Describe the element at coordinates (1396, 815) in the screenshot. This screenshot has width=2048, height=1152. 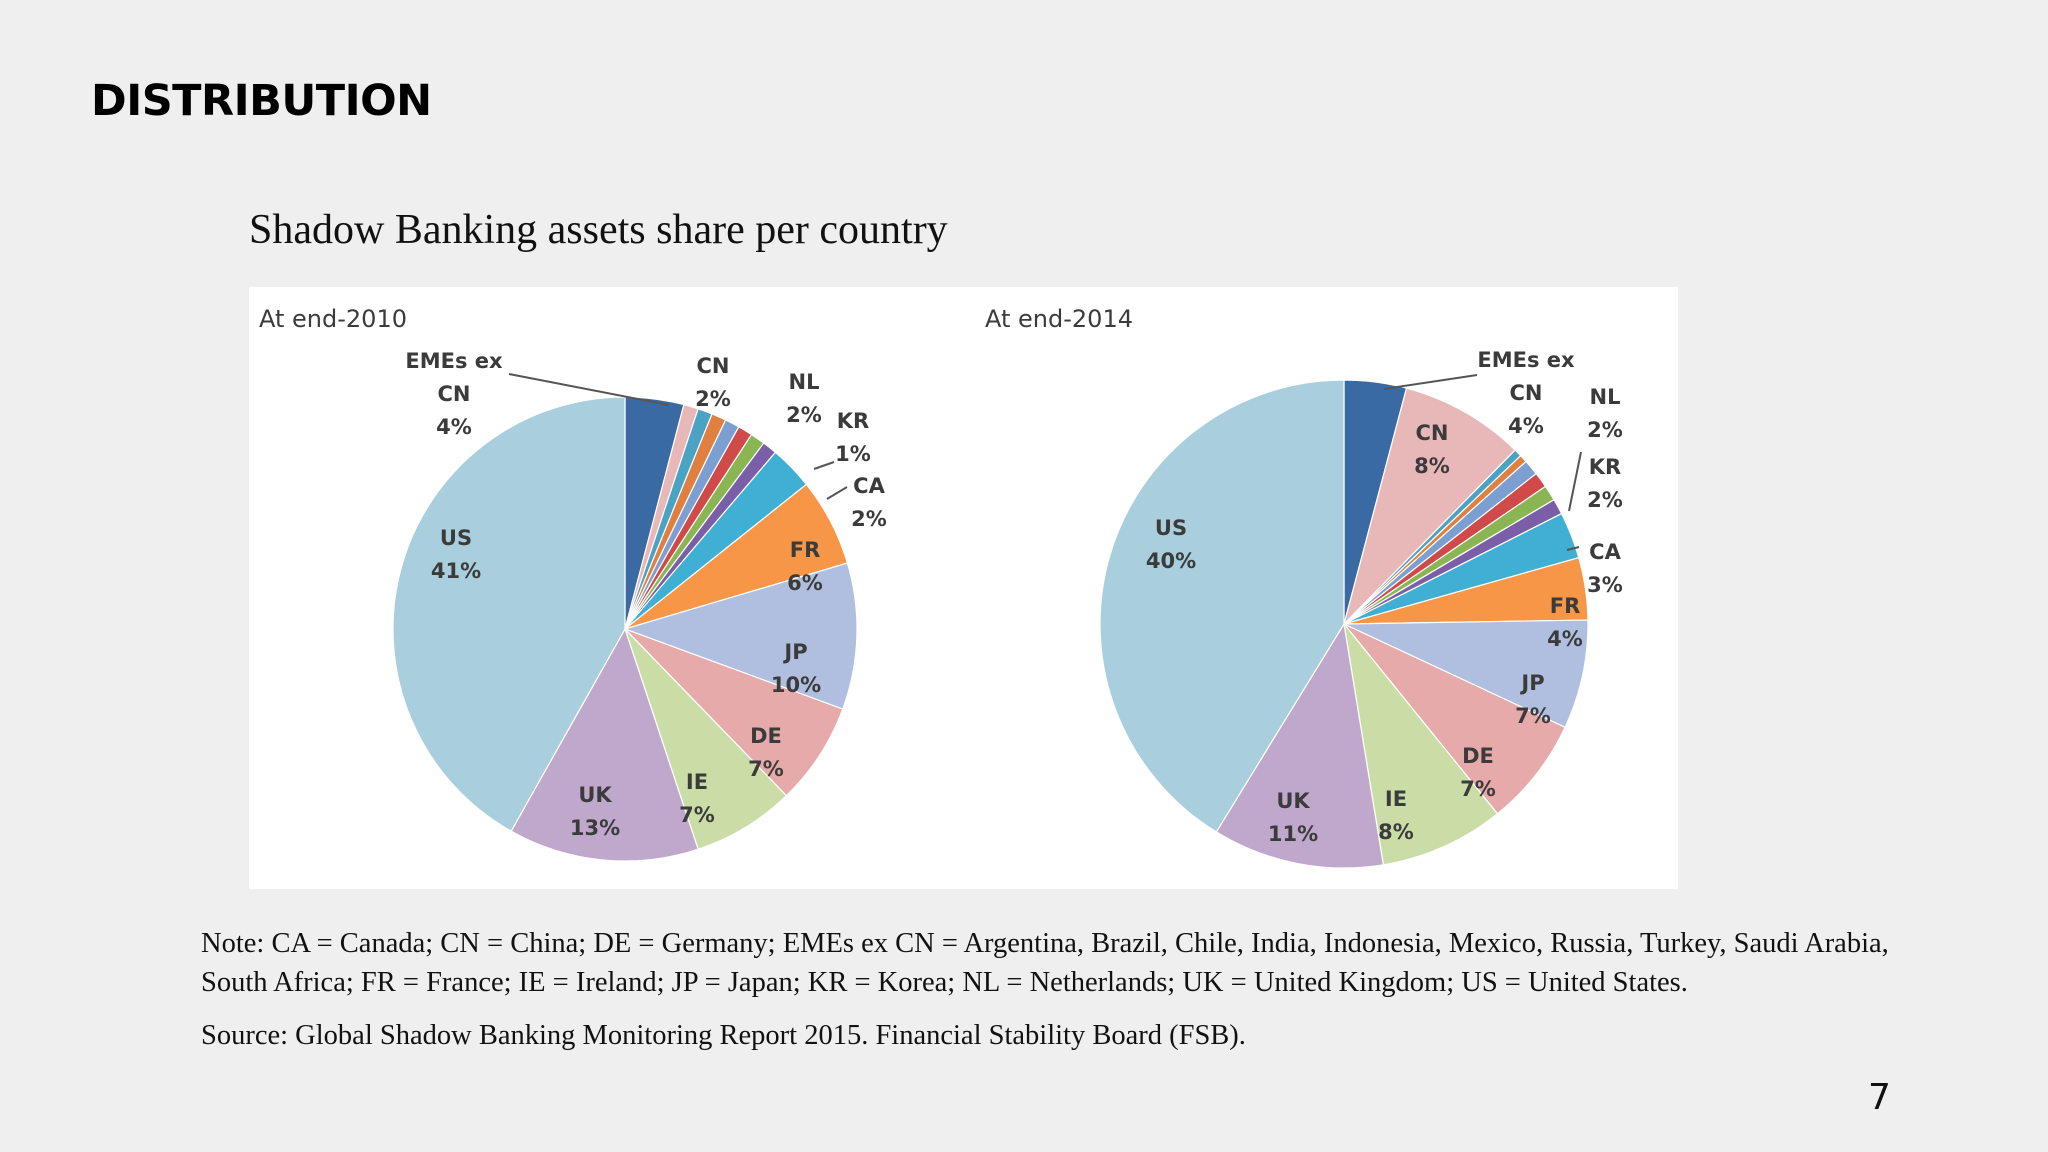
I see `slice-label: IE 8%` at that location.